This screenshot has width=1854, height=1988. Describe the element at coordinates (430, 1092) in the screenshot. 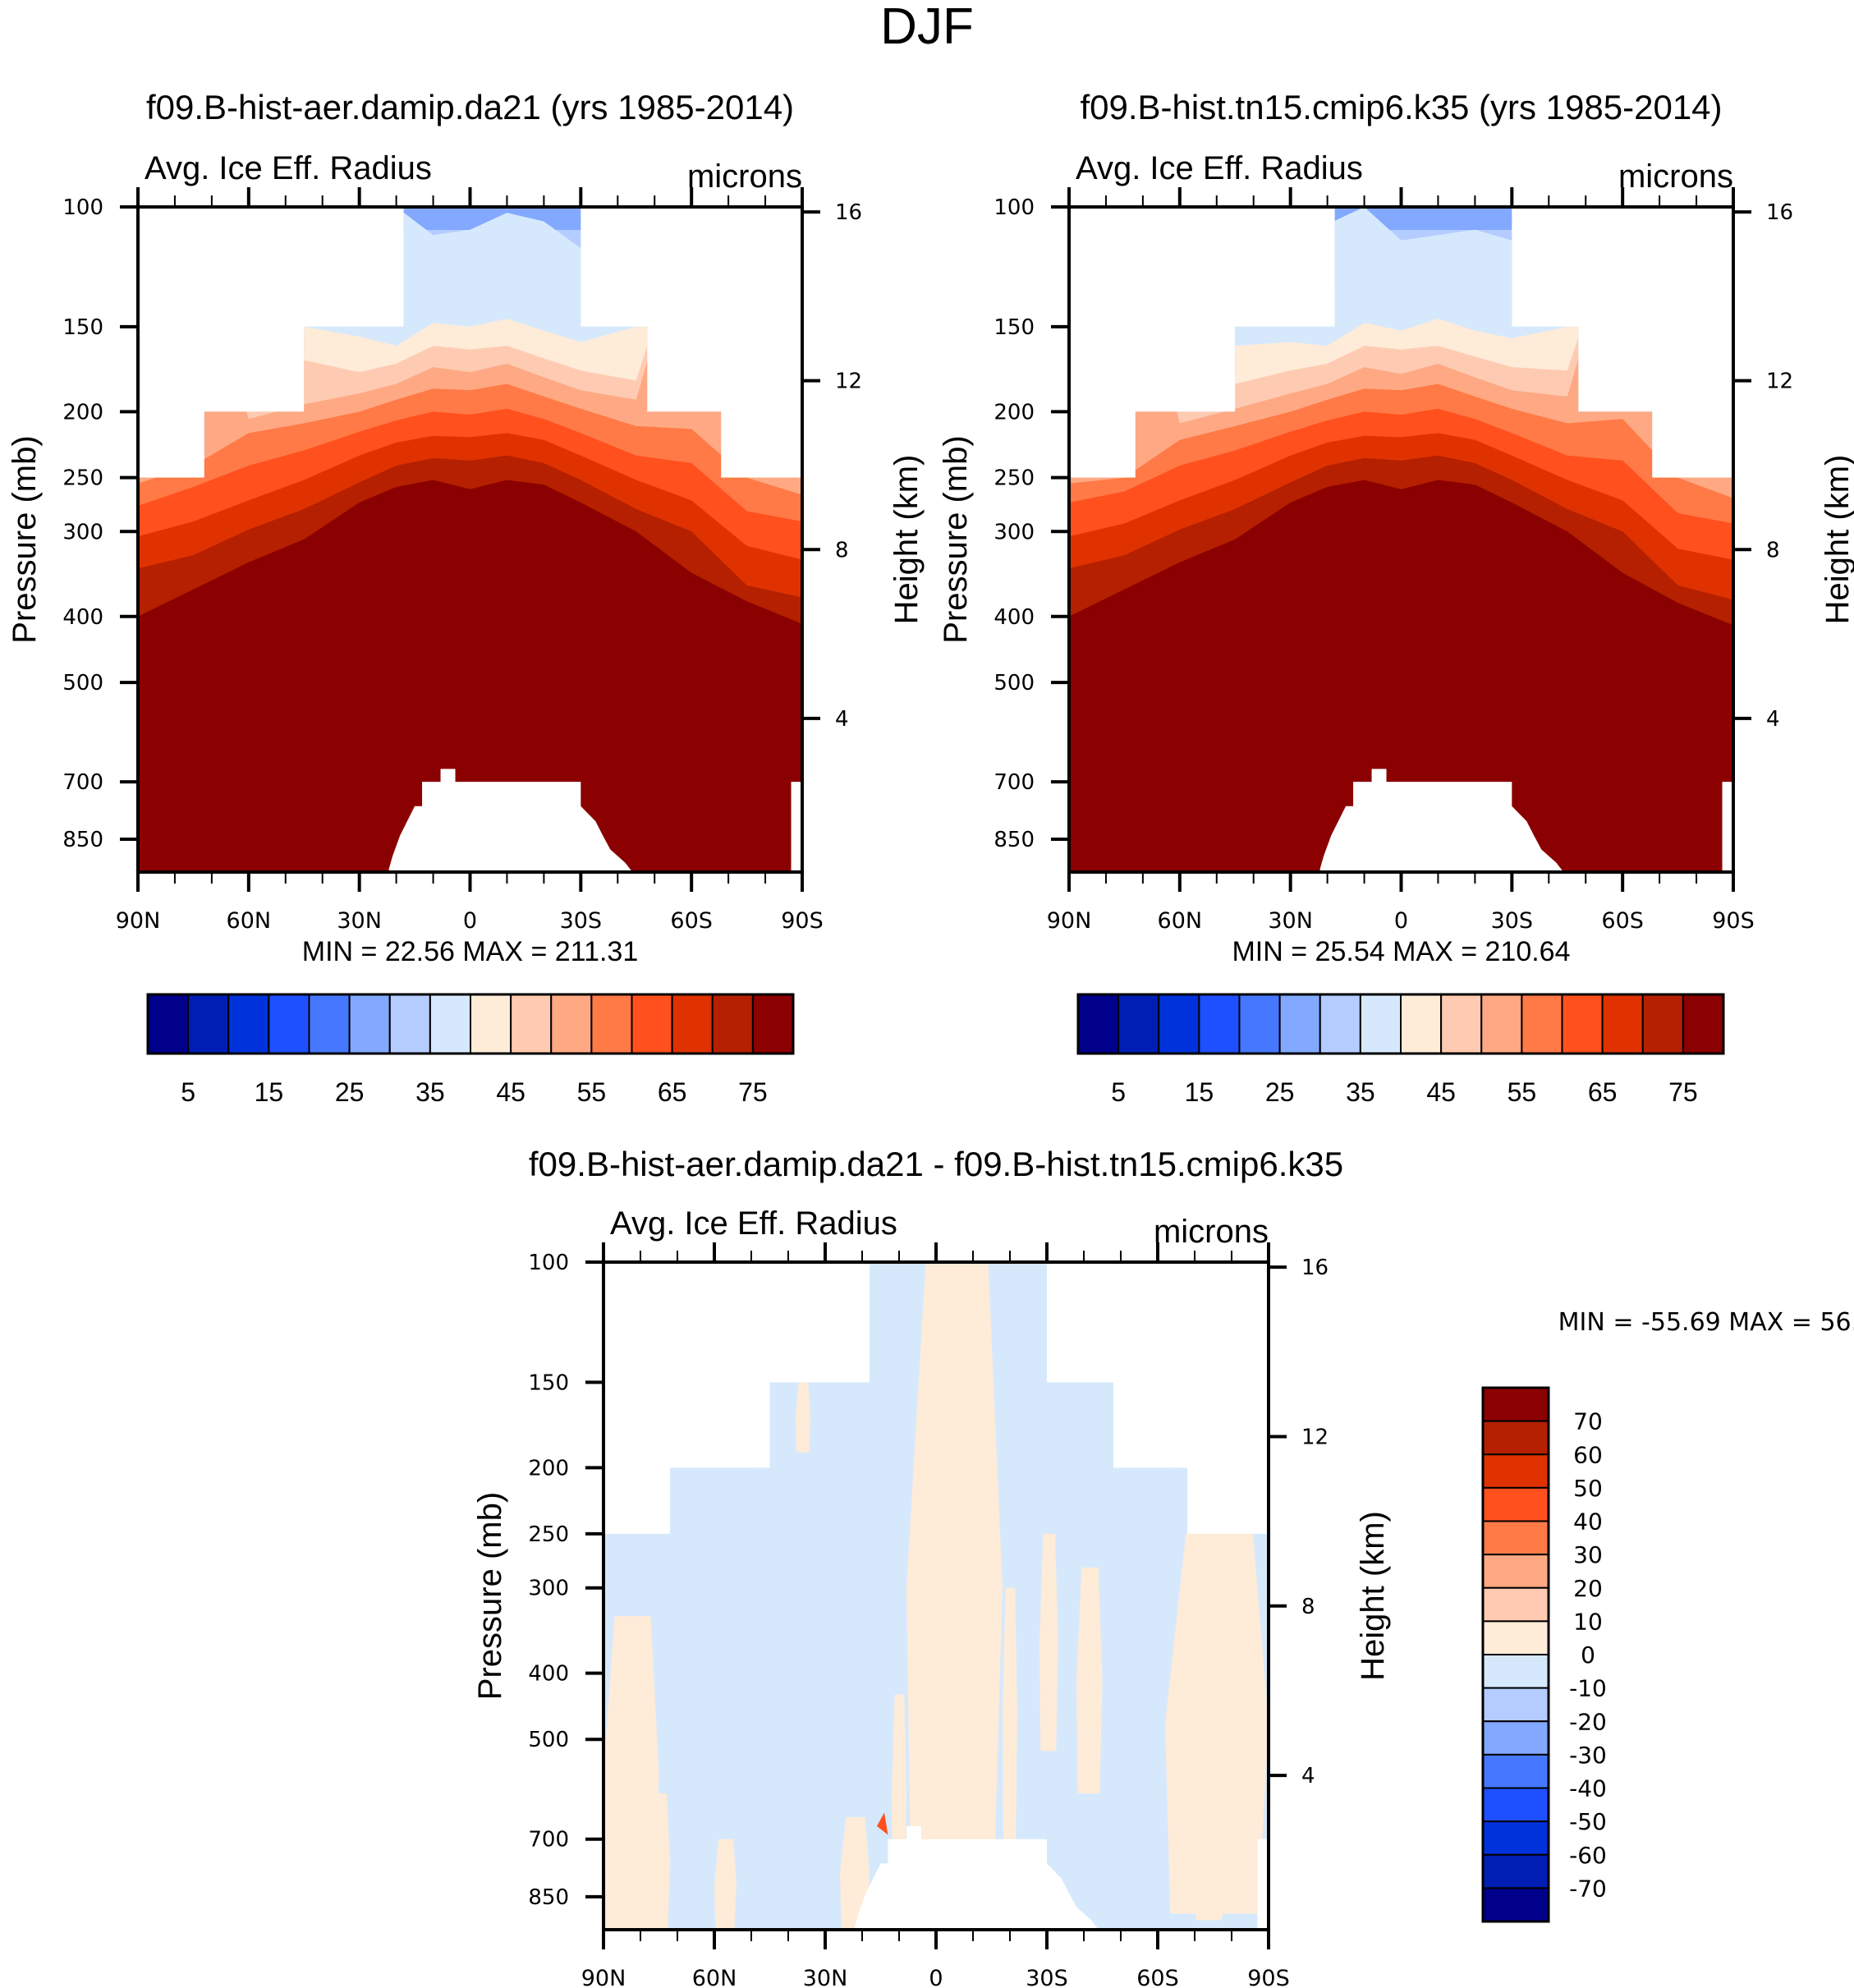

I see `colorbar-label: 35` at that location.